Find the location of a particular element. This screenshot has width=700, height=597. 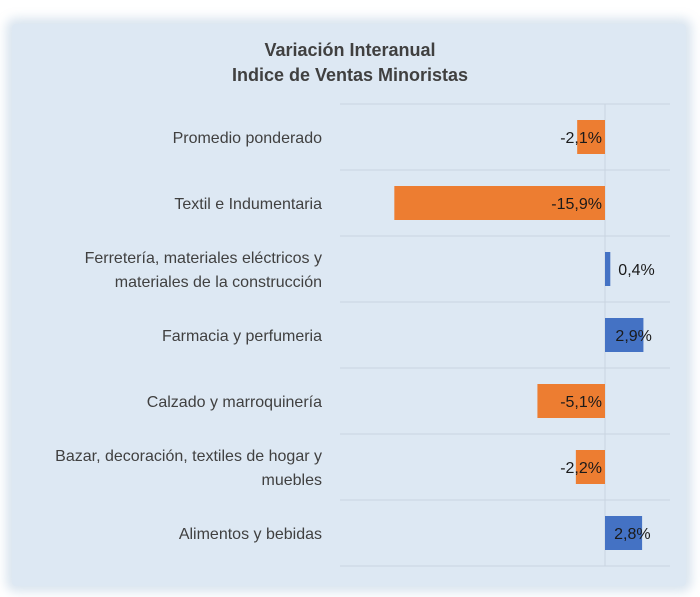

category-label-7: Alimentos y bebidas is located at coordinates (250, 534).